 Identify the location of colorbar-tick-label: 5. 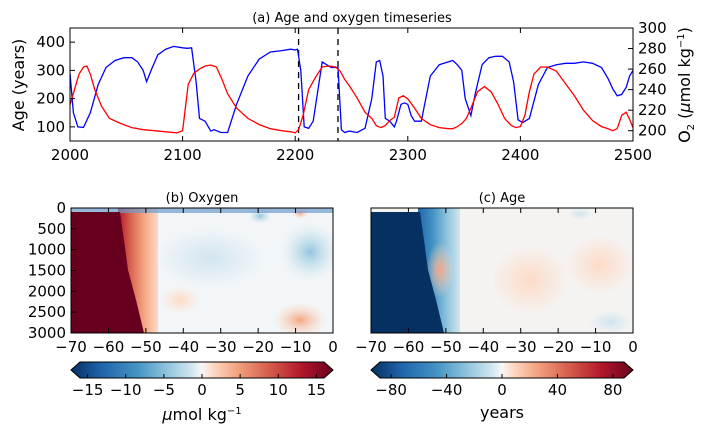
(240, 390).